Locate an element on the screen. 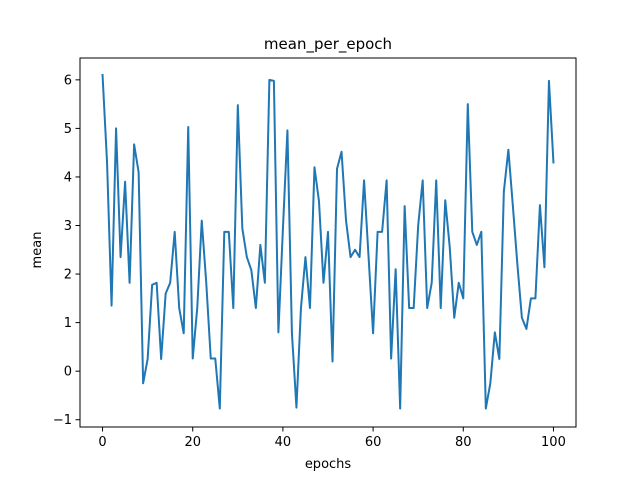  y-tick-label: −1 is located at coordinates (62, 420).